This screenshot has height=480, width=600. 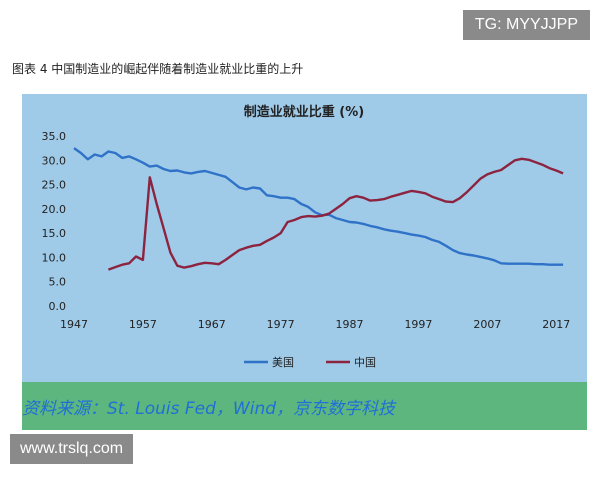 I want to click on watermark-badge-bottom: www.trslq.com, so click(x=72, y=449).